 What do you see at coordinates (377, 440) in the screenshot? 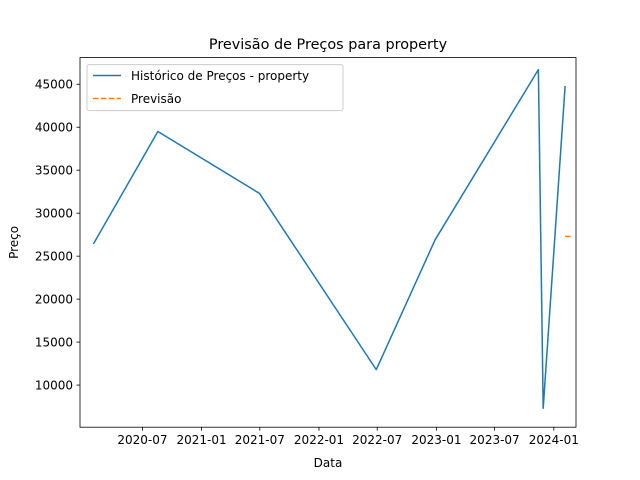
I see `x-tick-label: 2022-07` at bounding box center [377, 440].